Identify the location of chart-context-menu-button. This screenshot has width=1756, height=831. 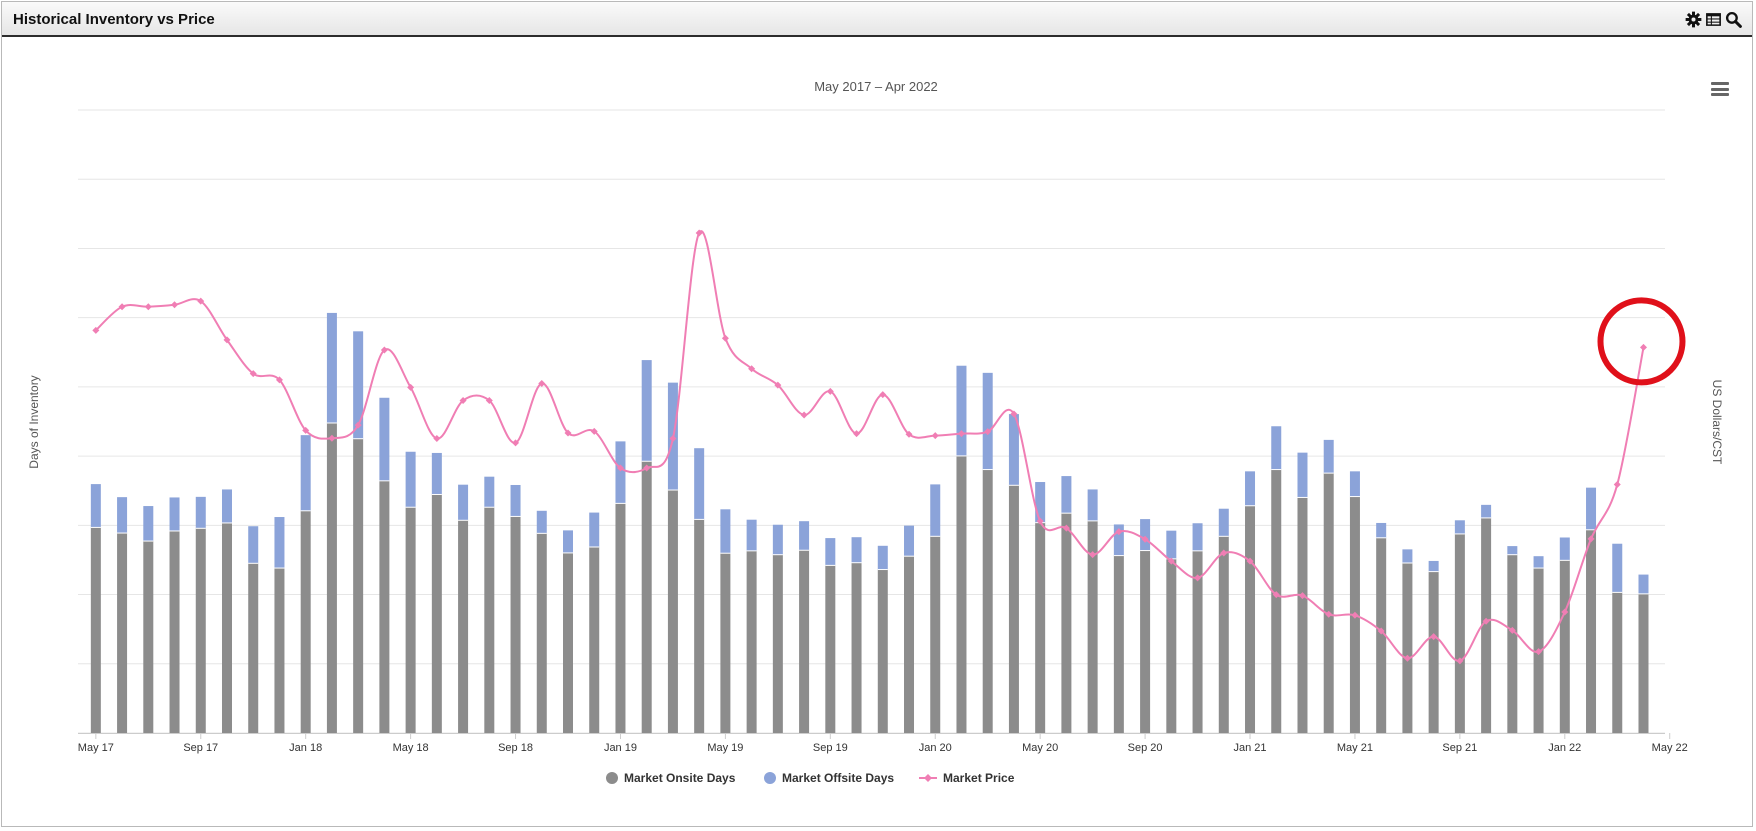
(1720, 90).